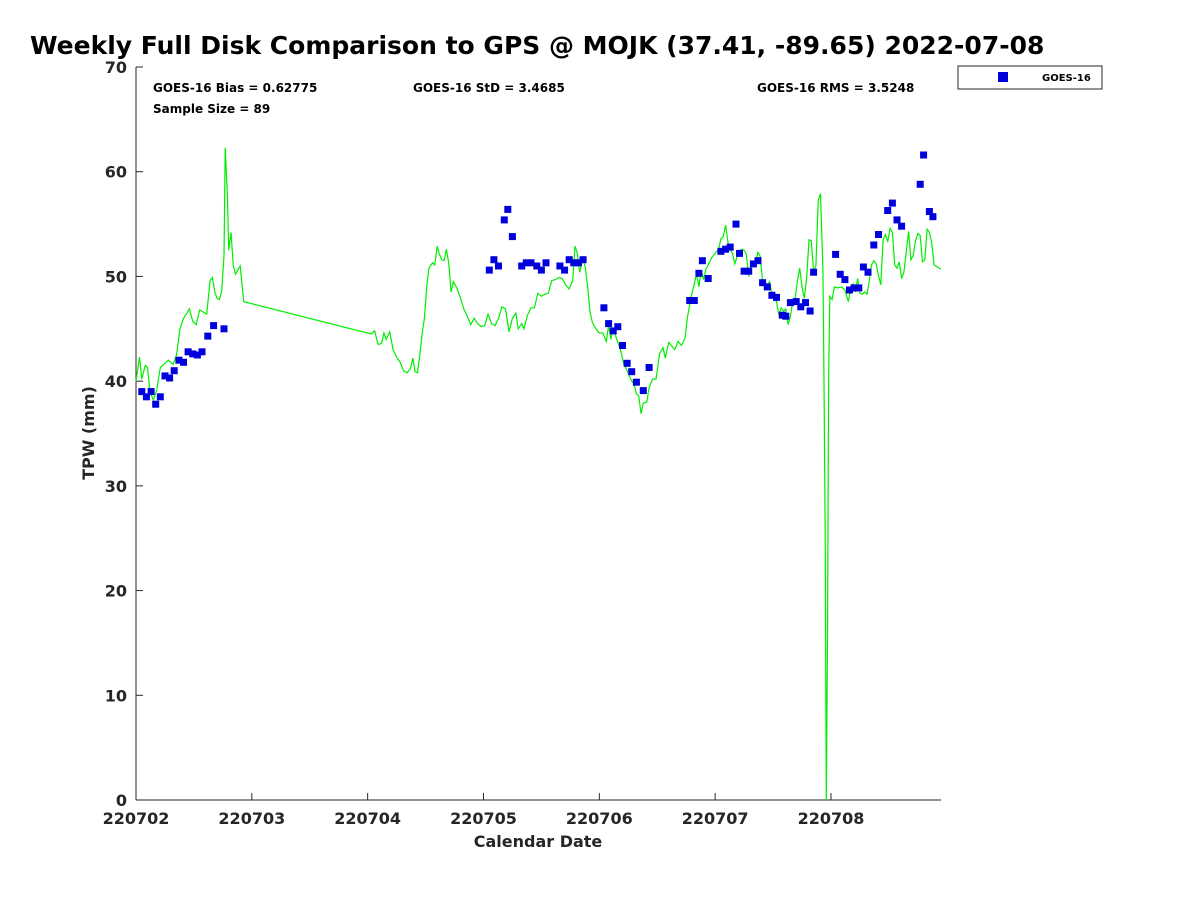 This screenshot has height=900, width=1200. I want to click on x-tick-label: 220708, so click(831, 818).